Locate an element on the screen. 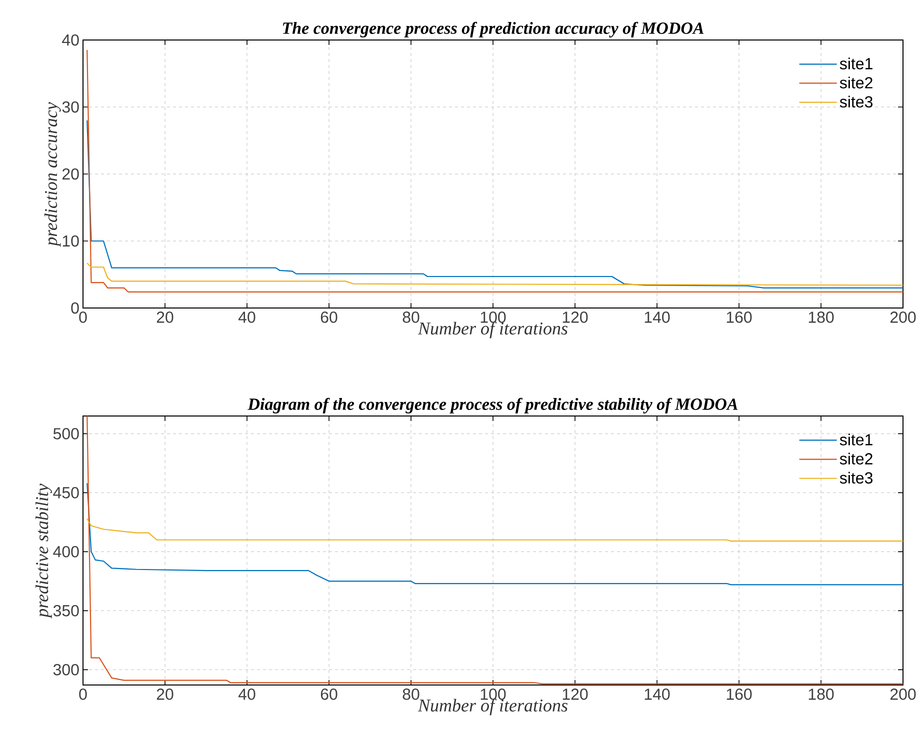 This screenshot has width=924, height=753. y-tick-label: 400 is located at coordinates (66, 552).